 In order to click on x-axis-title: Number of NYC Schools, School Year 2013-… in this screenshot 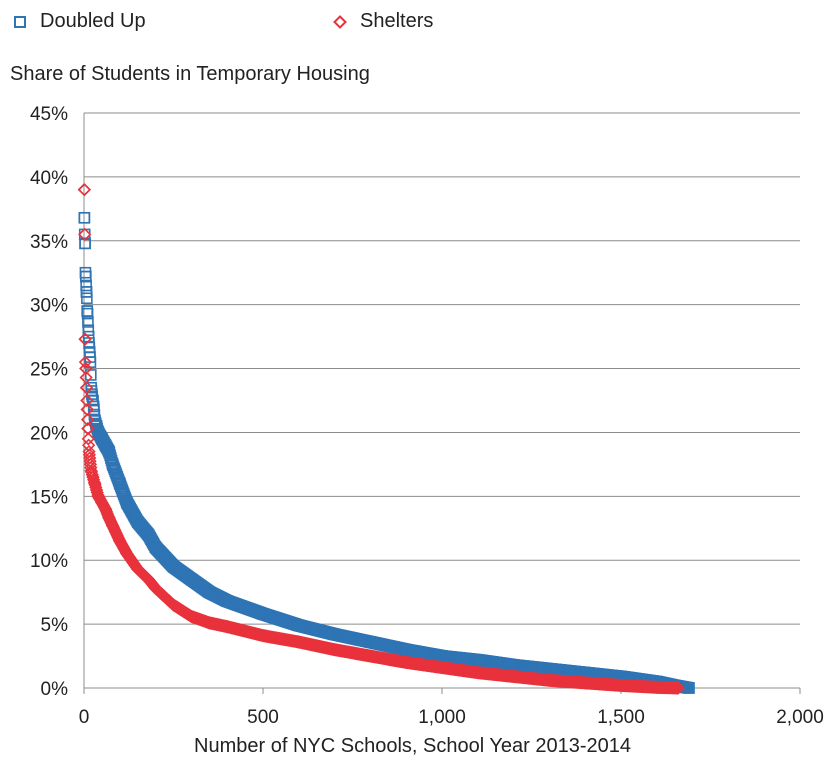, I will do `click(412, 746)`.